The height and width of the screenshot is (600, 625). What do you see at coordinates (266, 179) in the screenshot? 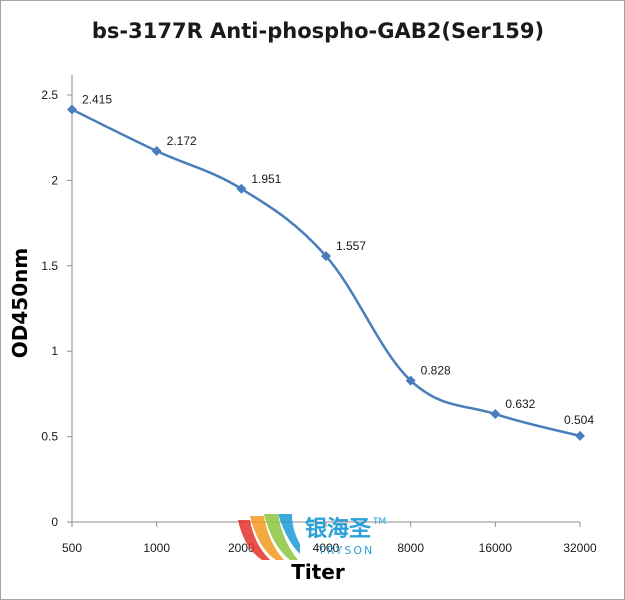
I see `data-label: 1.951` at bounding box center [266, 179].